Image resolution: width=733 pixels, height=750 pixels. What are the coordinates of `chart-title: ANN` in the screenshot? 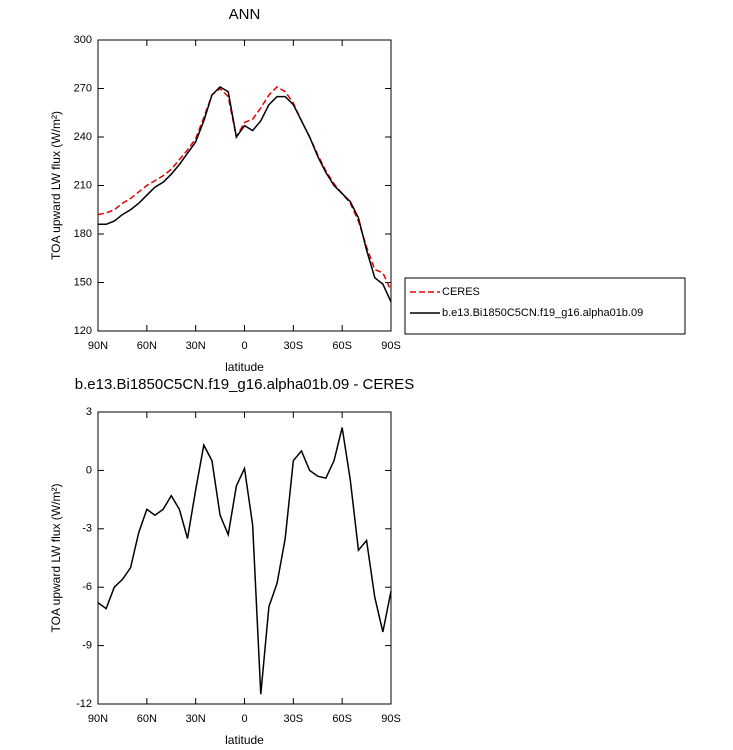 It's located at (245, 14).